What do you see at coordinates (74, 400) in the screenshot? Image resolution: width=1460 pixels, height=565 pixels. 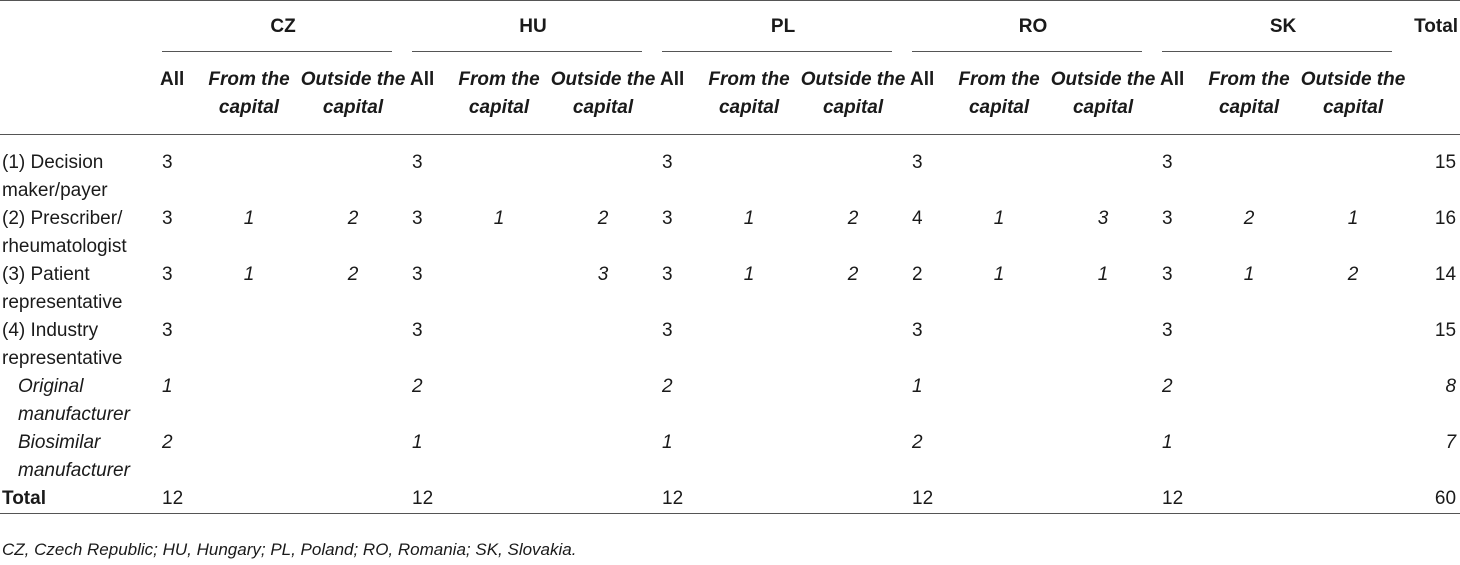 I see `row-label: Original manufacturer` at bounding box center [74, 400].